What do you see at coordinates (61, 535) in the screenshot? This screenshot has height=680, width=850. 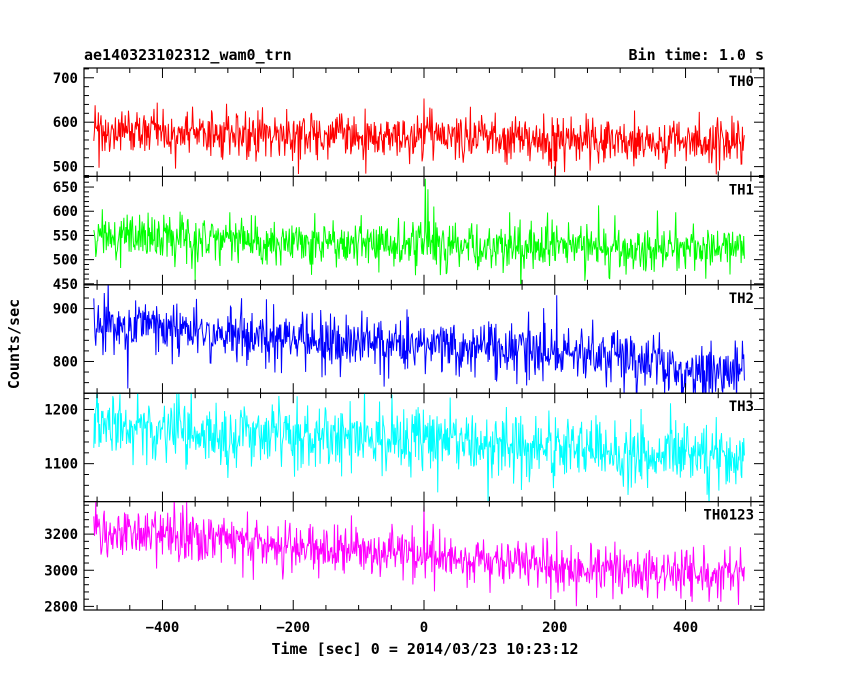 I see `y-tick-label: 3200` at bounding box center [61, 535].